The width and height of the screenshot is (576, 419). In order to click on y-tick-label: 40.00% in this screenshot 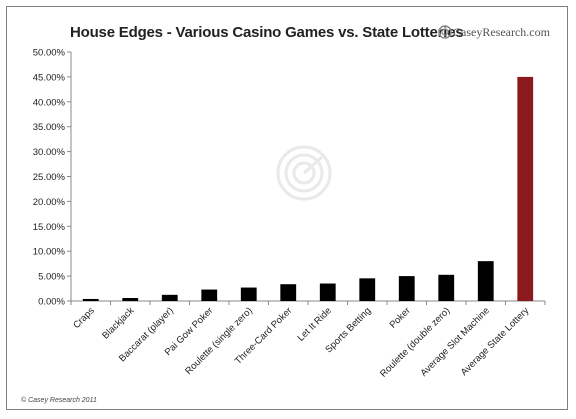, I will do `click(49, 102)`.